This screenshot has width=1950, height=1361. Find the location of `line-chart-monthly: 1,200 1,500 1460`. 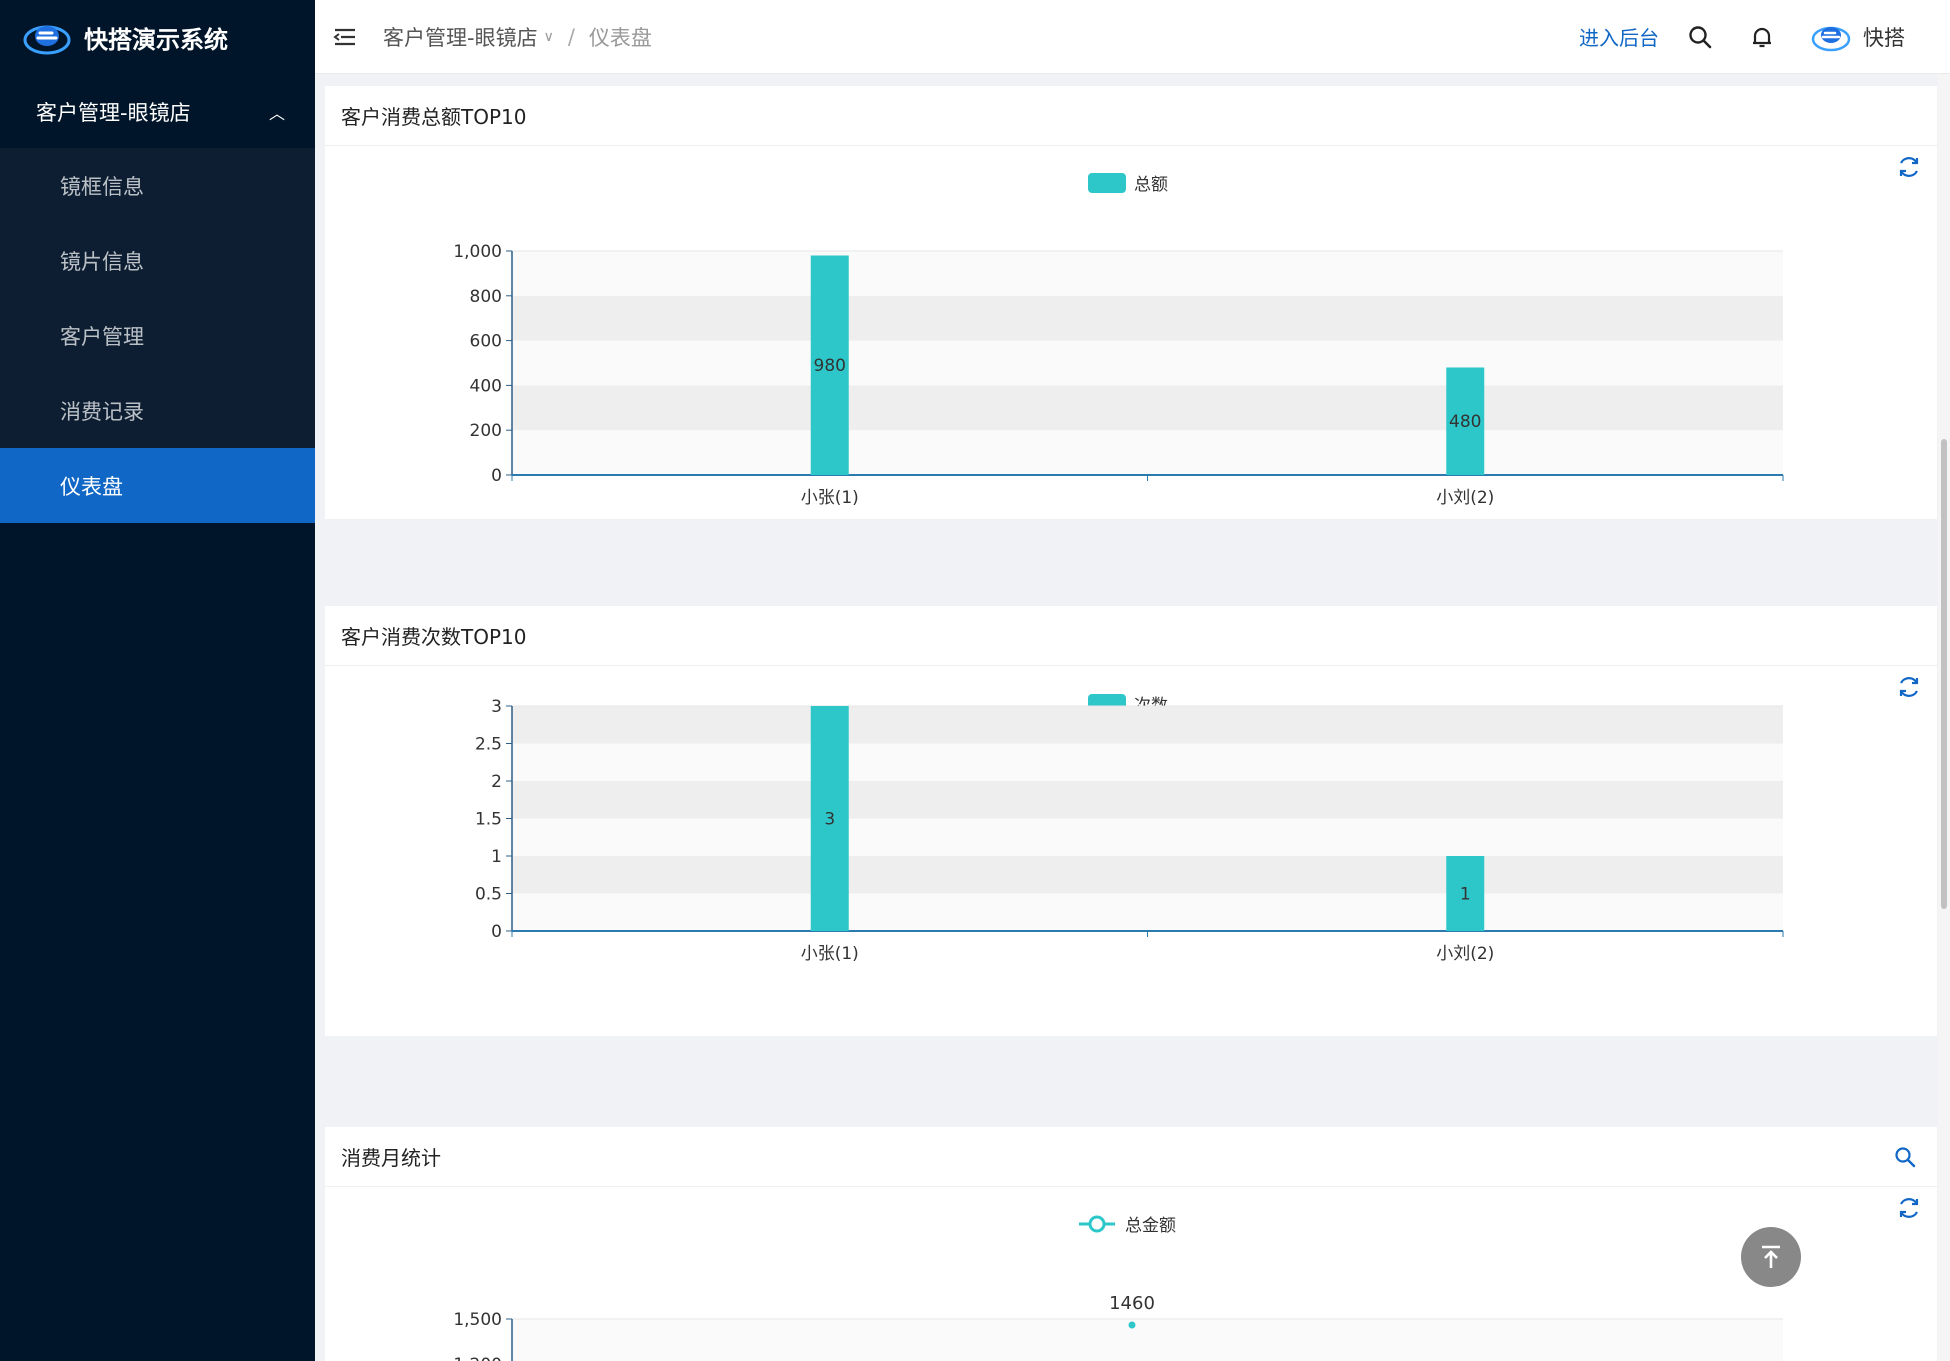

line-chart-monthly: 1,200 1,500 1460 is located at coordinates (1118, 1327).